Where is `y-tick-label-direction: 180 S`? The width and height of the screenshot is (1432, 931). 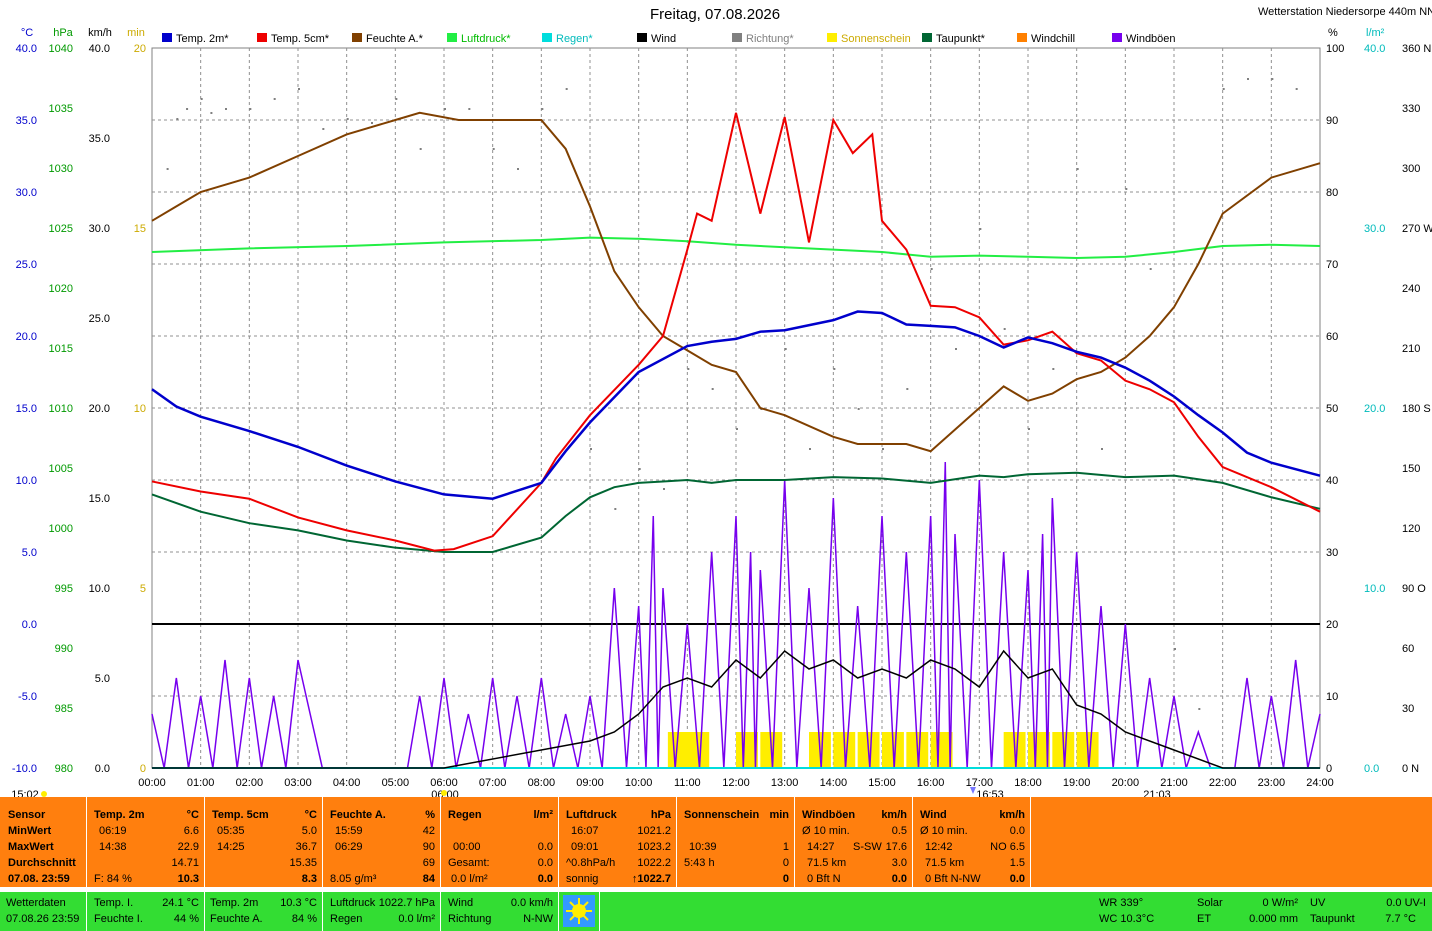
y-tick-label-direction: 180 S is located at coordinates (1416, 409).